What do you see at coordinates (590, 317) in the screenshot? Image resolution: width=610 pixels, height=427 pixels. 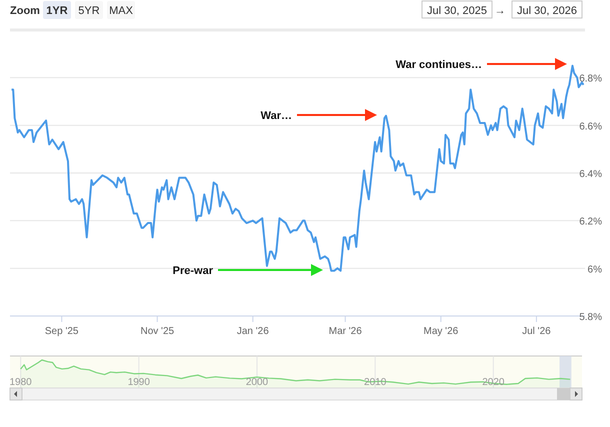 I see `y-tick-label: 5.8%` at bounding box center [590, 317].